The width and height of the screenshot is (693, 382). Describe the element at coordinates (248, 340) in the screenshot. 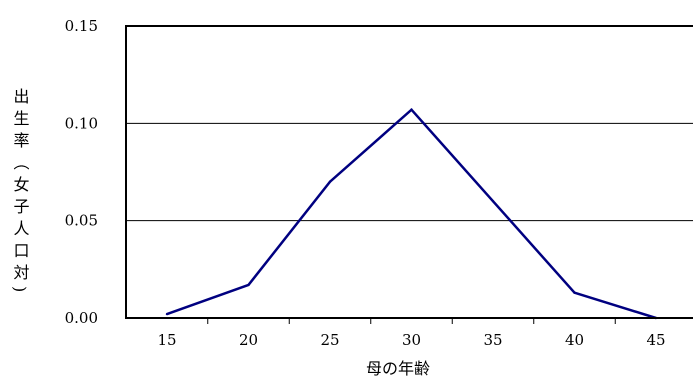

I see `x-tick-label: 20` at that location.